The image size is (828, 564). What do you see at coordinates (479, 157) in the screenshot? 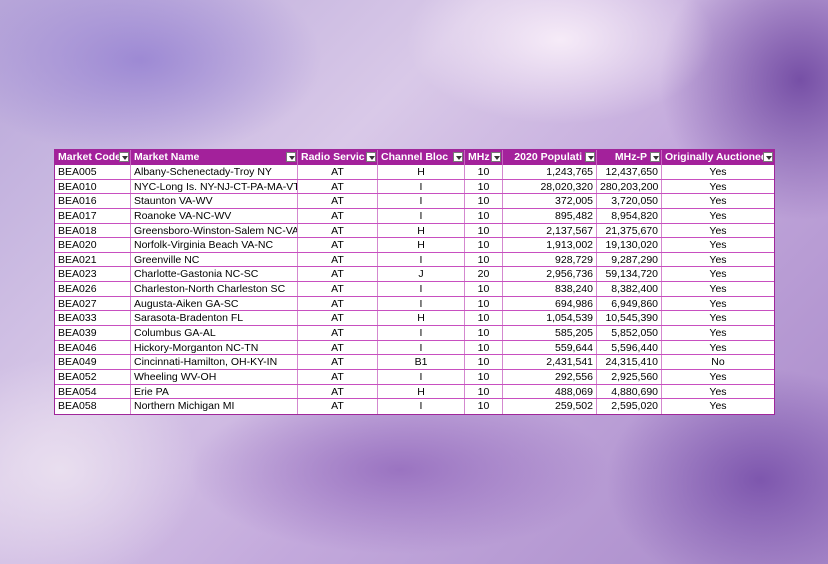
I see `header-text: MHz` at bounding box center [479, 157].